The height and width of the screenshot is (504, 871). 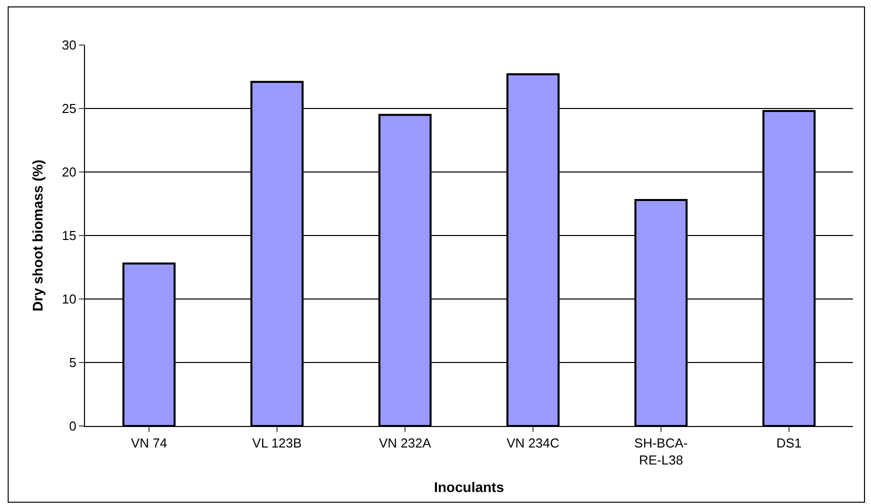 What do you see at coordinates (789, 443) in the screenshot?
I see `x-tick-label: DS1` at bounding box center [789, 443].